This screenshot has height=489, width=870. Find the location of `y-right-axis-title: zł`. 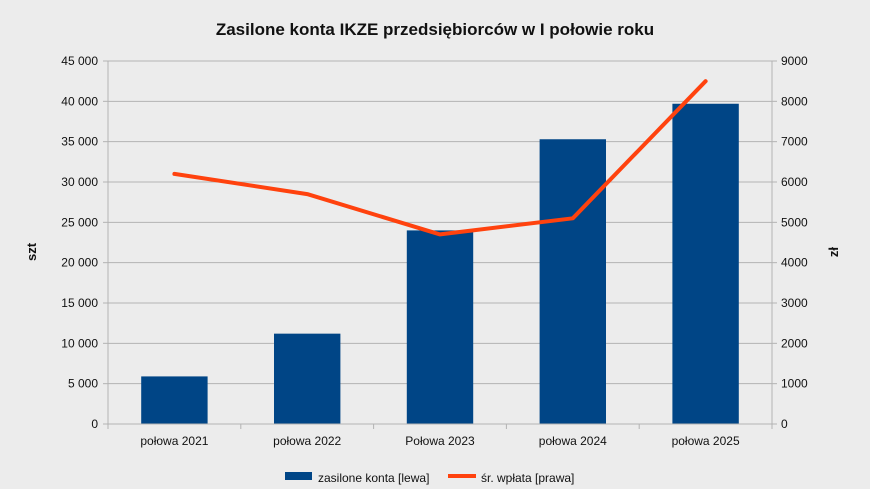

y-right-axis-title: zł is located at coordinates (833, 252).